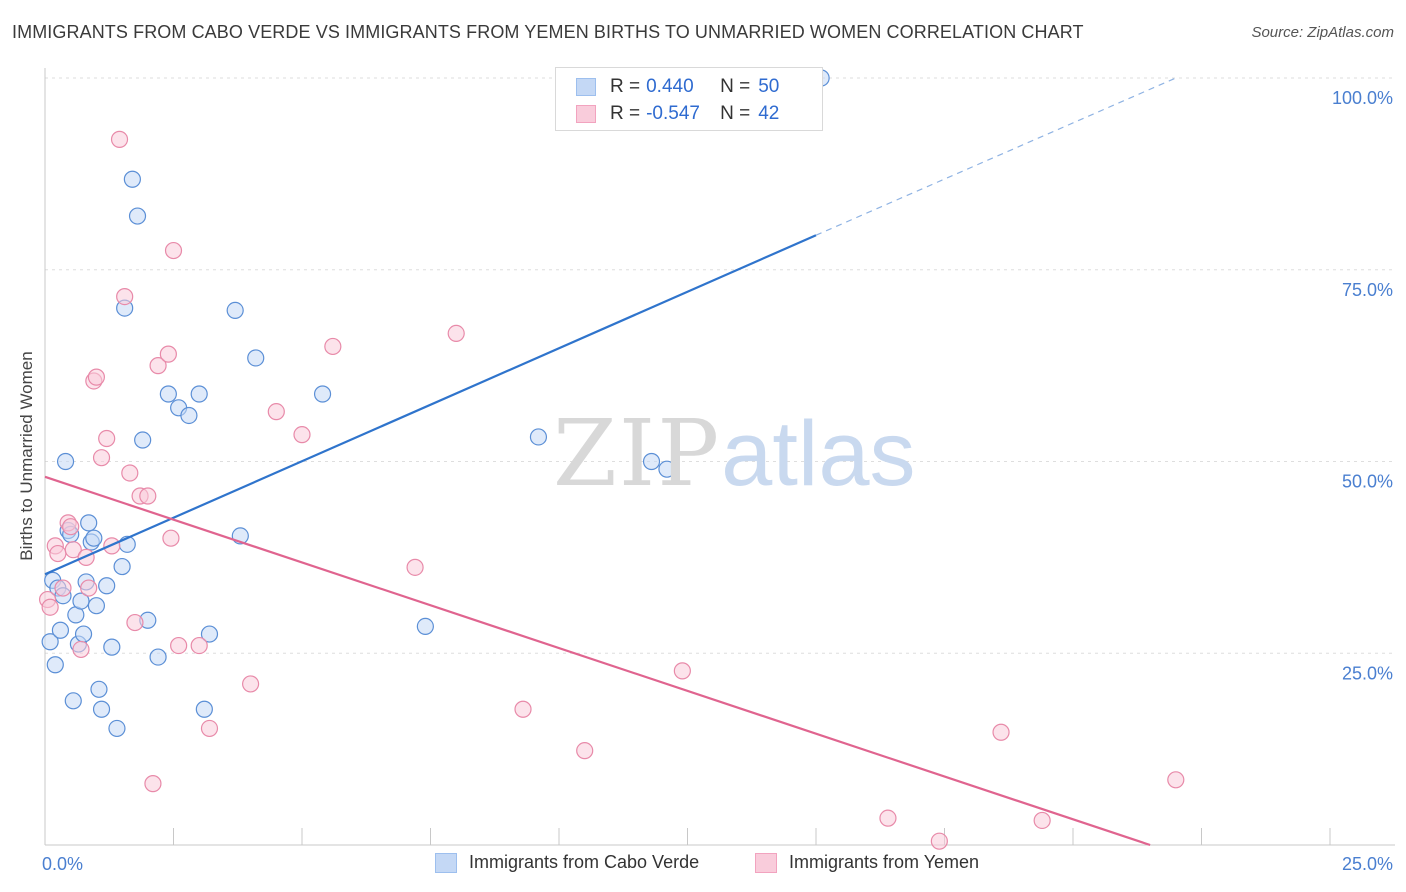  I want to click on legend-swatch-yemen, so click(766, 862).